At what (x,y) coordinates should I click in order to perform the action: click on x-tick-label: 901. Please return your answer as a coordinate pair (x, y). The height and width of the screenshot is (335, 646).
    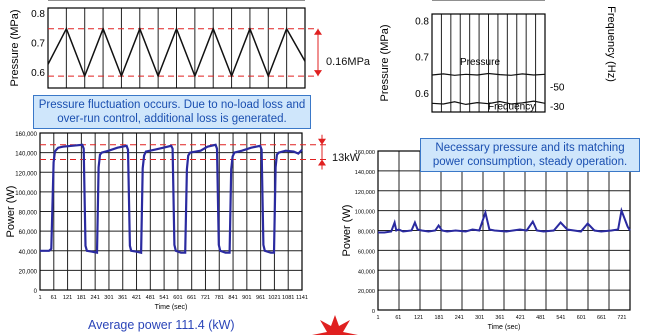
    Looking at the image, I should click on (246, 298).